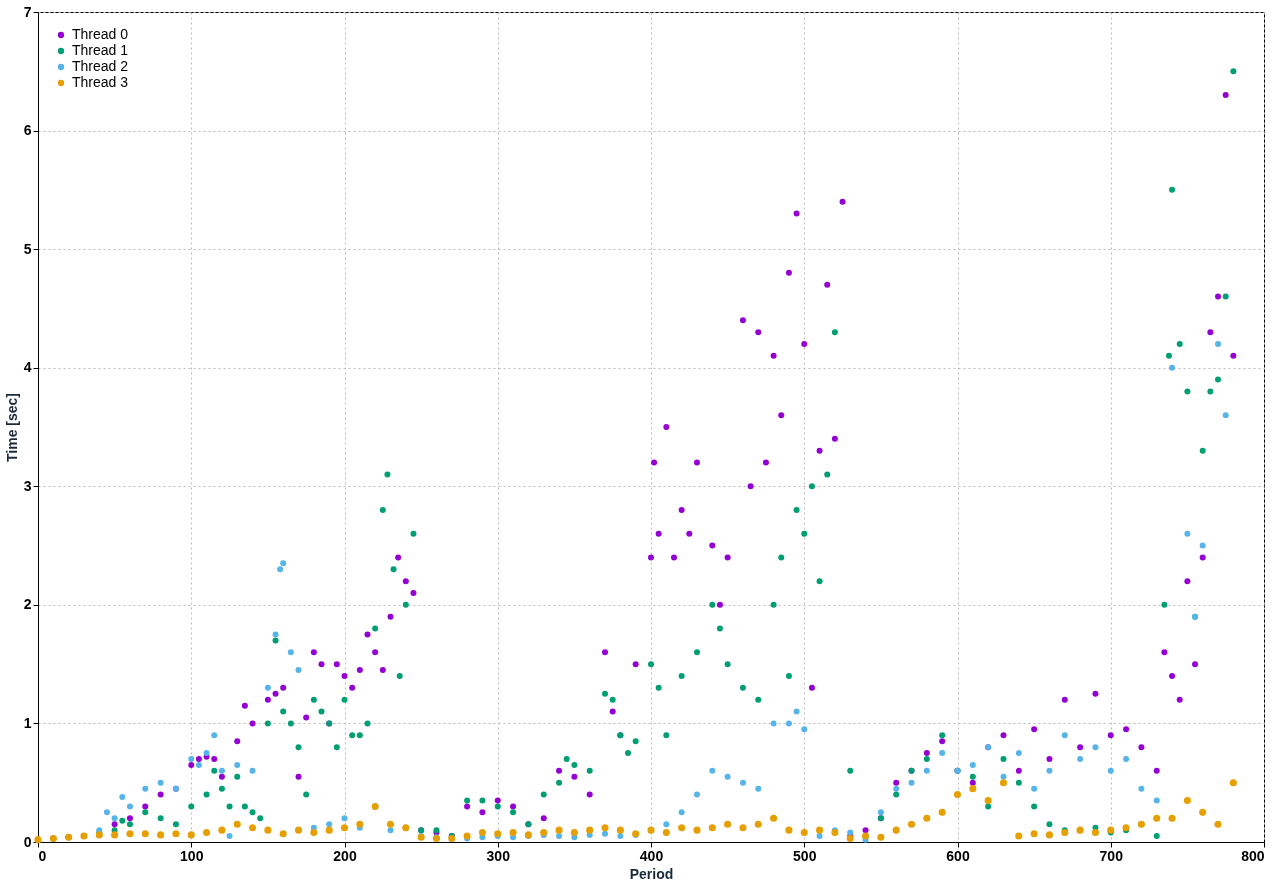  Describe the element at coordinates (805, 855) in the screenshot. I see `x-tick-label: 500` at that location.